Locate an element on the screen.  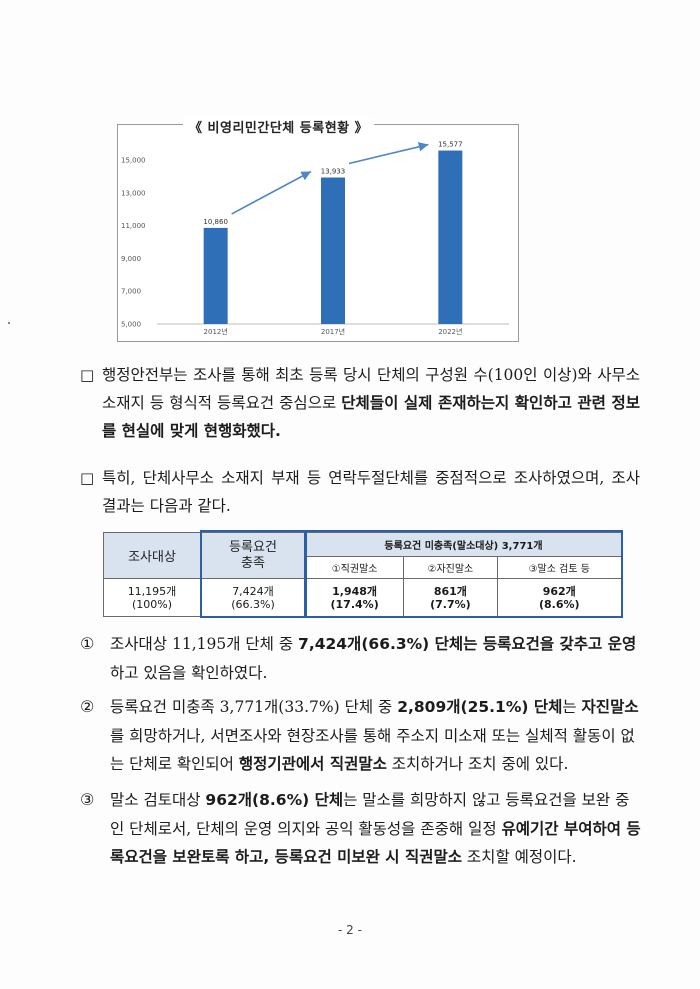
cell-sub1: 1,948개 (17.4%) is located at coordinates (354, 597).